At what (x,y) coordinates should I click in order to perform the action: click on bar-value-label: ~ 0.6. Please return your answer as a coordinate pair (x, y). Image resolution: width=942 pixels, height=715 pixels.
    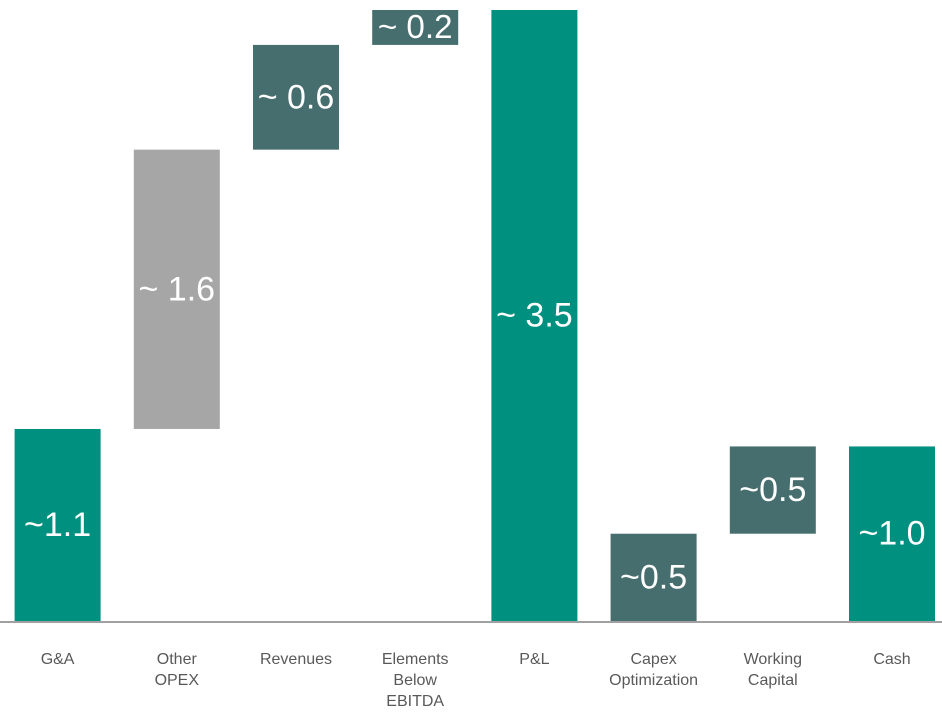
    Looking at the image, I should click on (296, 97).